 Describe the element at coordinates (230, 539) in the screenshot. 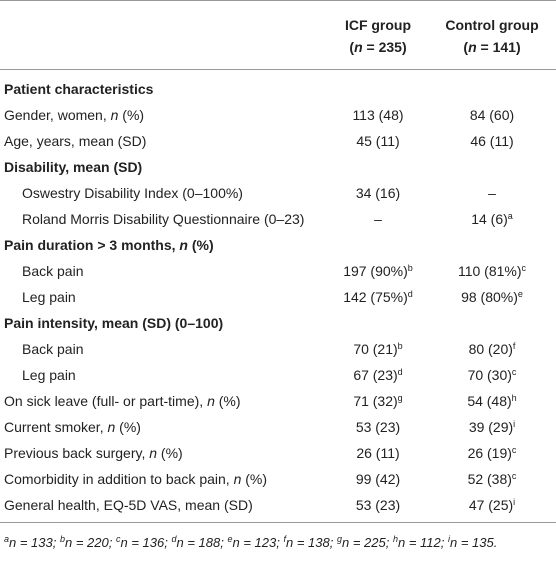

I see `footnote-mark: e` at that location.